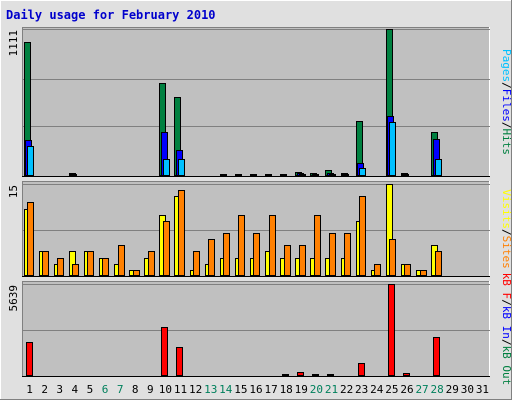 This screenshot has height=404, width=512. Describe the element at coordinates (111, 15) in the screenshot. I see `chart-title: Daily usage for February 2010` at that location.